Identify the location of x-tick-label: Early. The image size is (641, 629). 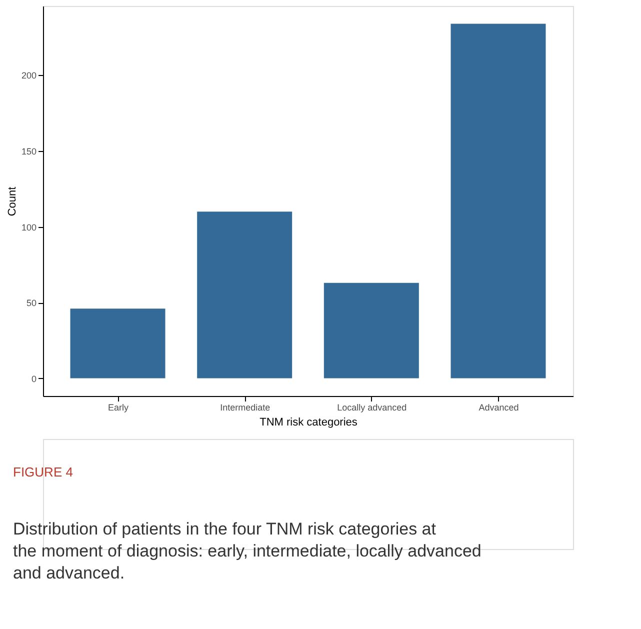
(119, 407).